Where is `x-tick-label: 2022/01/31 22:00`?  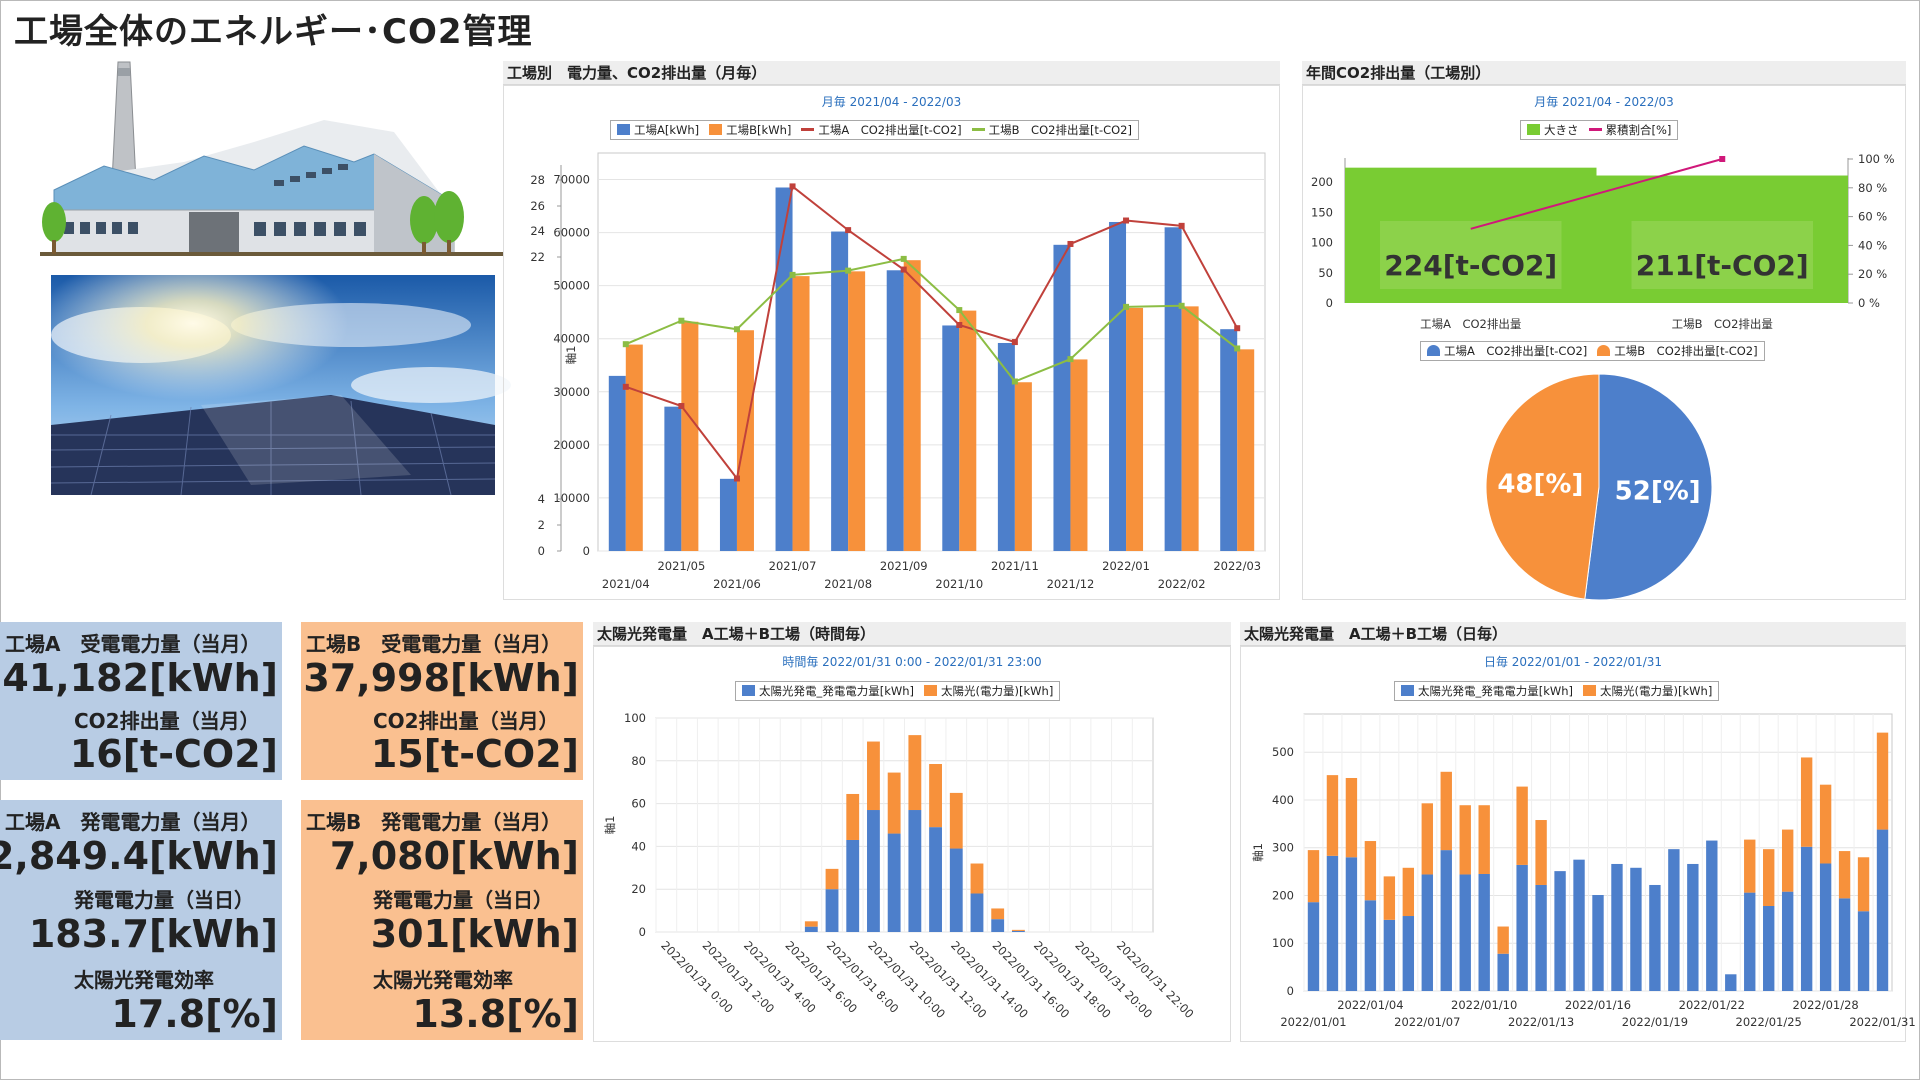 x-tick-label: 2022/01/31 22:00 is located at coordinates (1155, 979).